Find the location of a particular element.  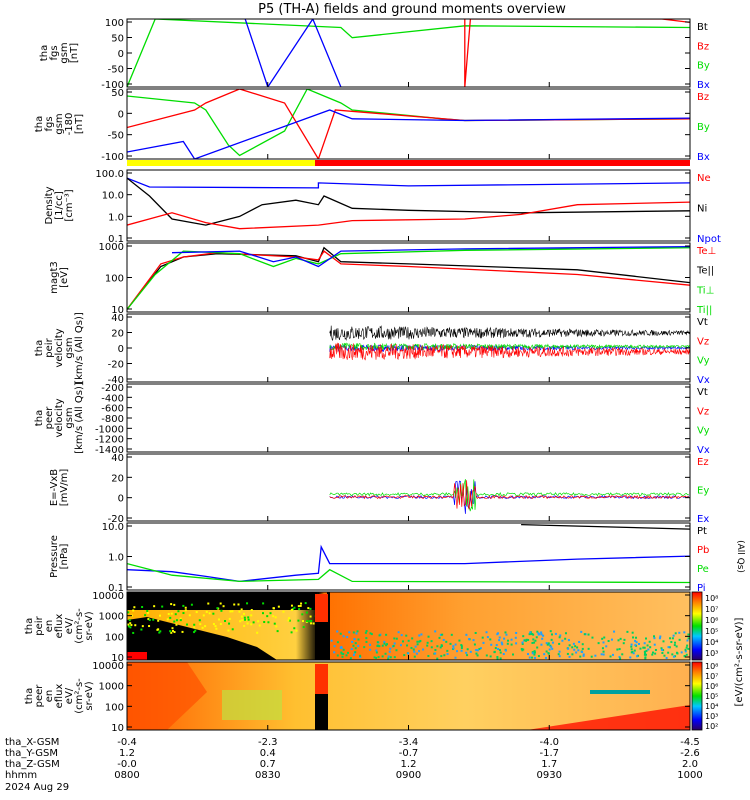

panel-frame is located at coordinates (408, 487).